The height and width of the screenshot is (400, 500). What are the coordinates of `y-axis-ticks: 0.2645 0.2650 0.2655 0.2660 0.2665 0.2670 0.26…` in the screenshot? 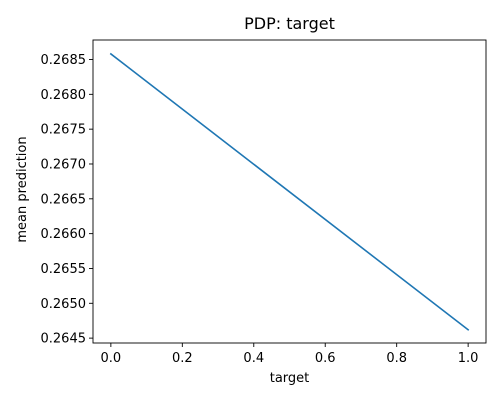 It's located at (67, 200).